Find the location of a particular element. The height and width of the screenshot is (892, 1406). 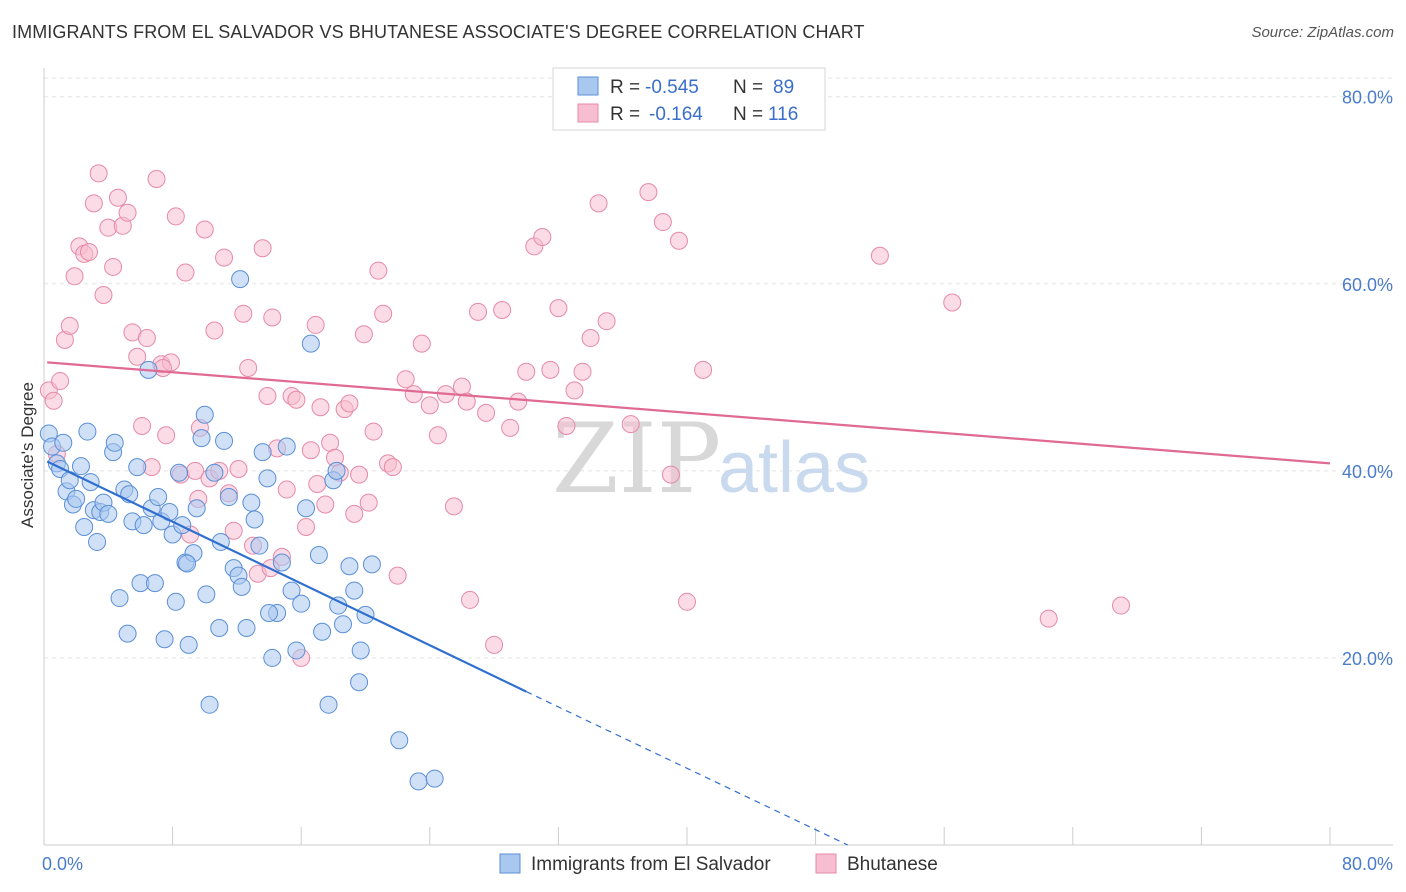

y-tick-label: 60.0% is located at coordinates (1367, 285).